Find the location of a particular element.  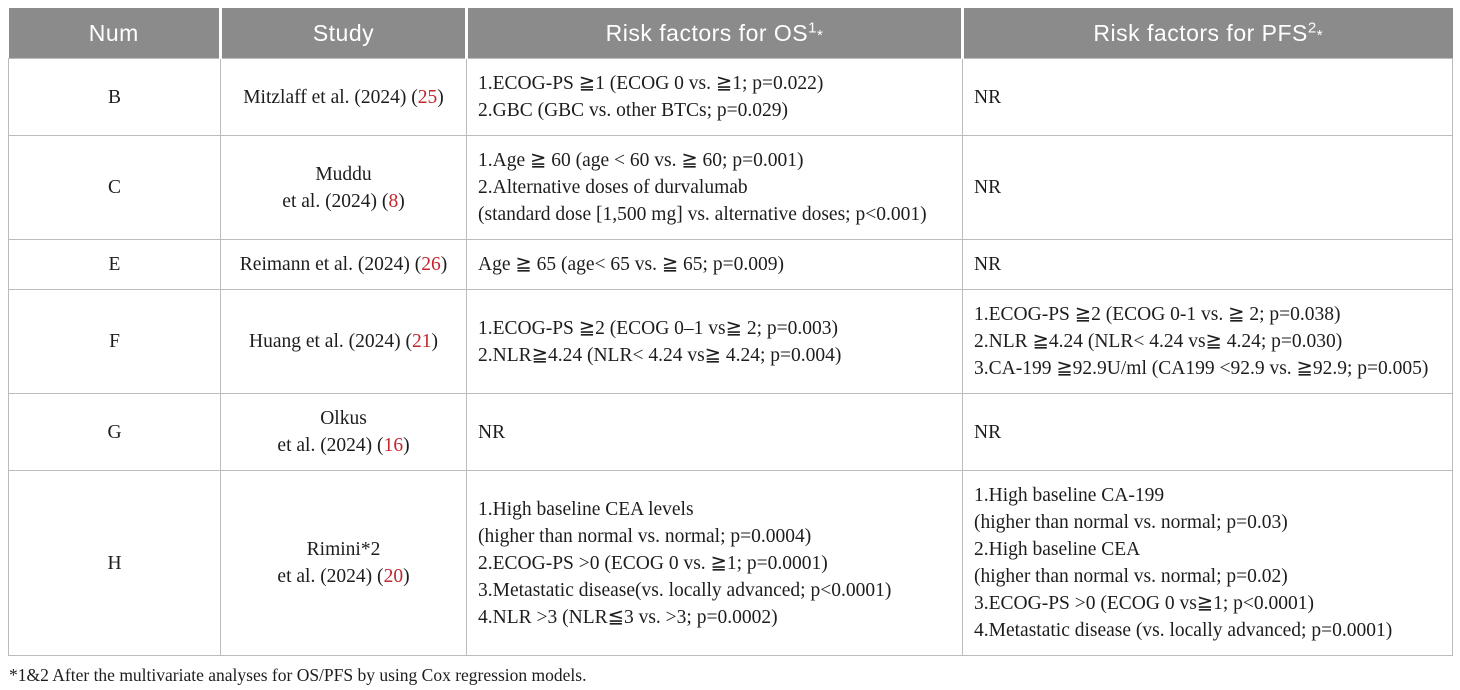

study-line: et al. (2024) (16) is located at coordinates (343, 445).